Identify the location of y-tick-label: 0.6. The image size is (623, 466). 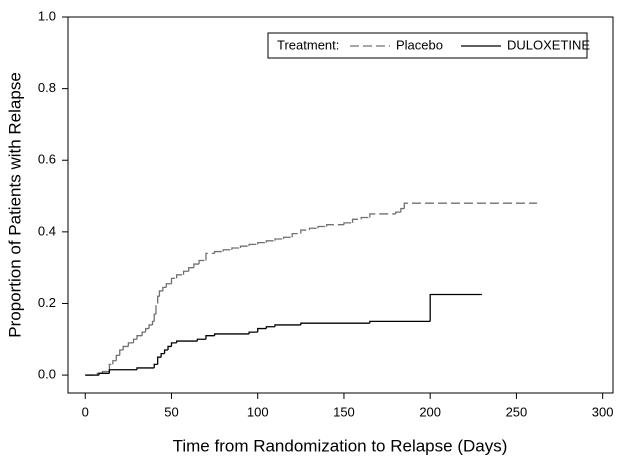
(47, 159).